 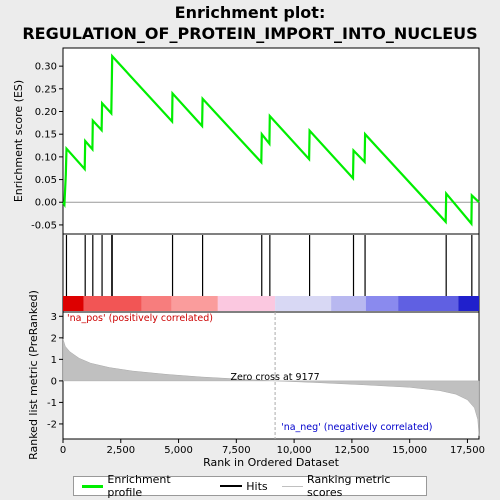 I want to click on zero-cross-label: Zero cross at 9177, so click(x=274, y=377).